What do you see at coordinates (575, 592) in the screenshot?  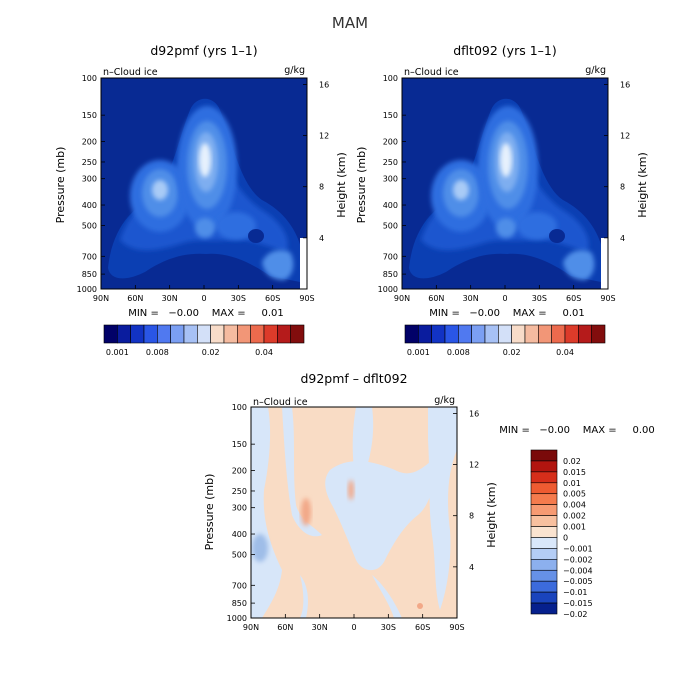 I see `colorbar-label: −0.01` at bounding box center [575, 592].